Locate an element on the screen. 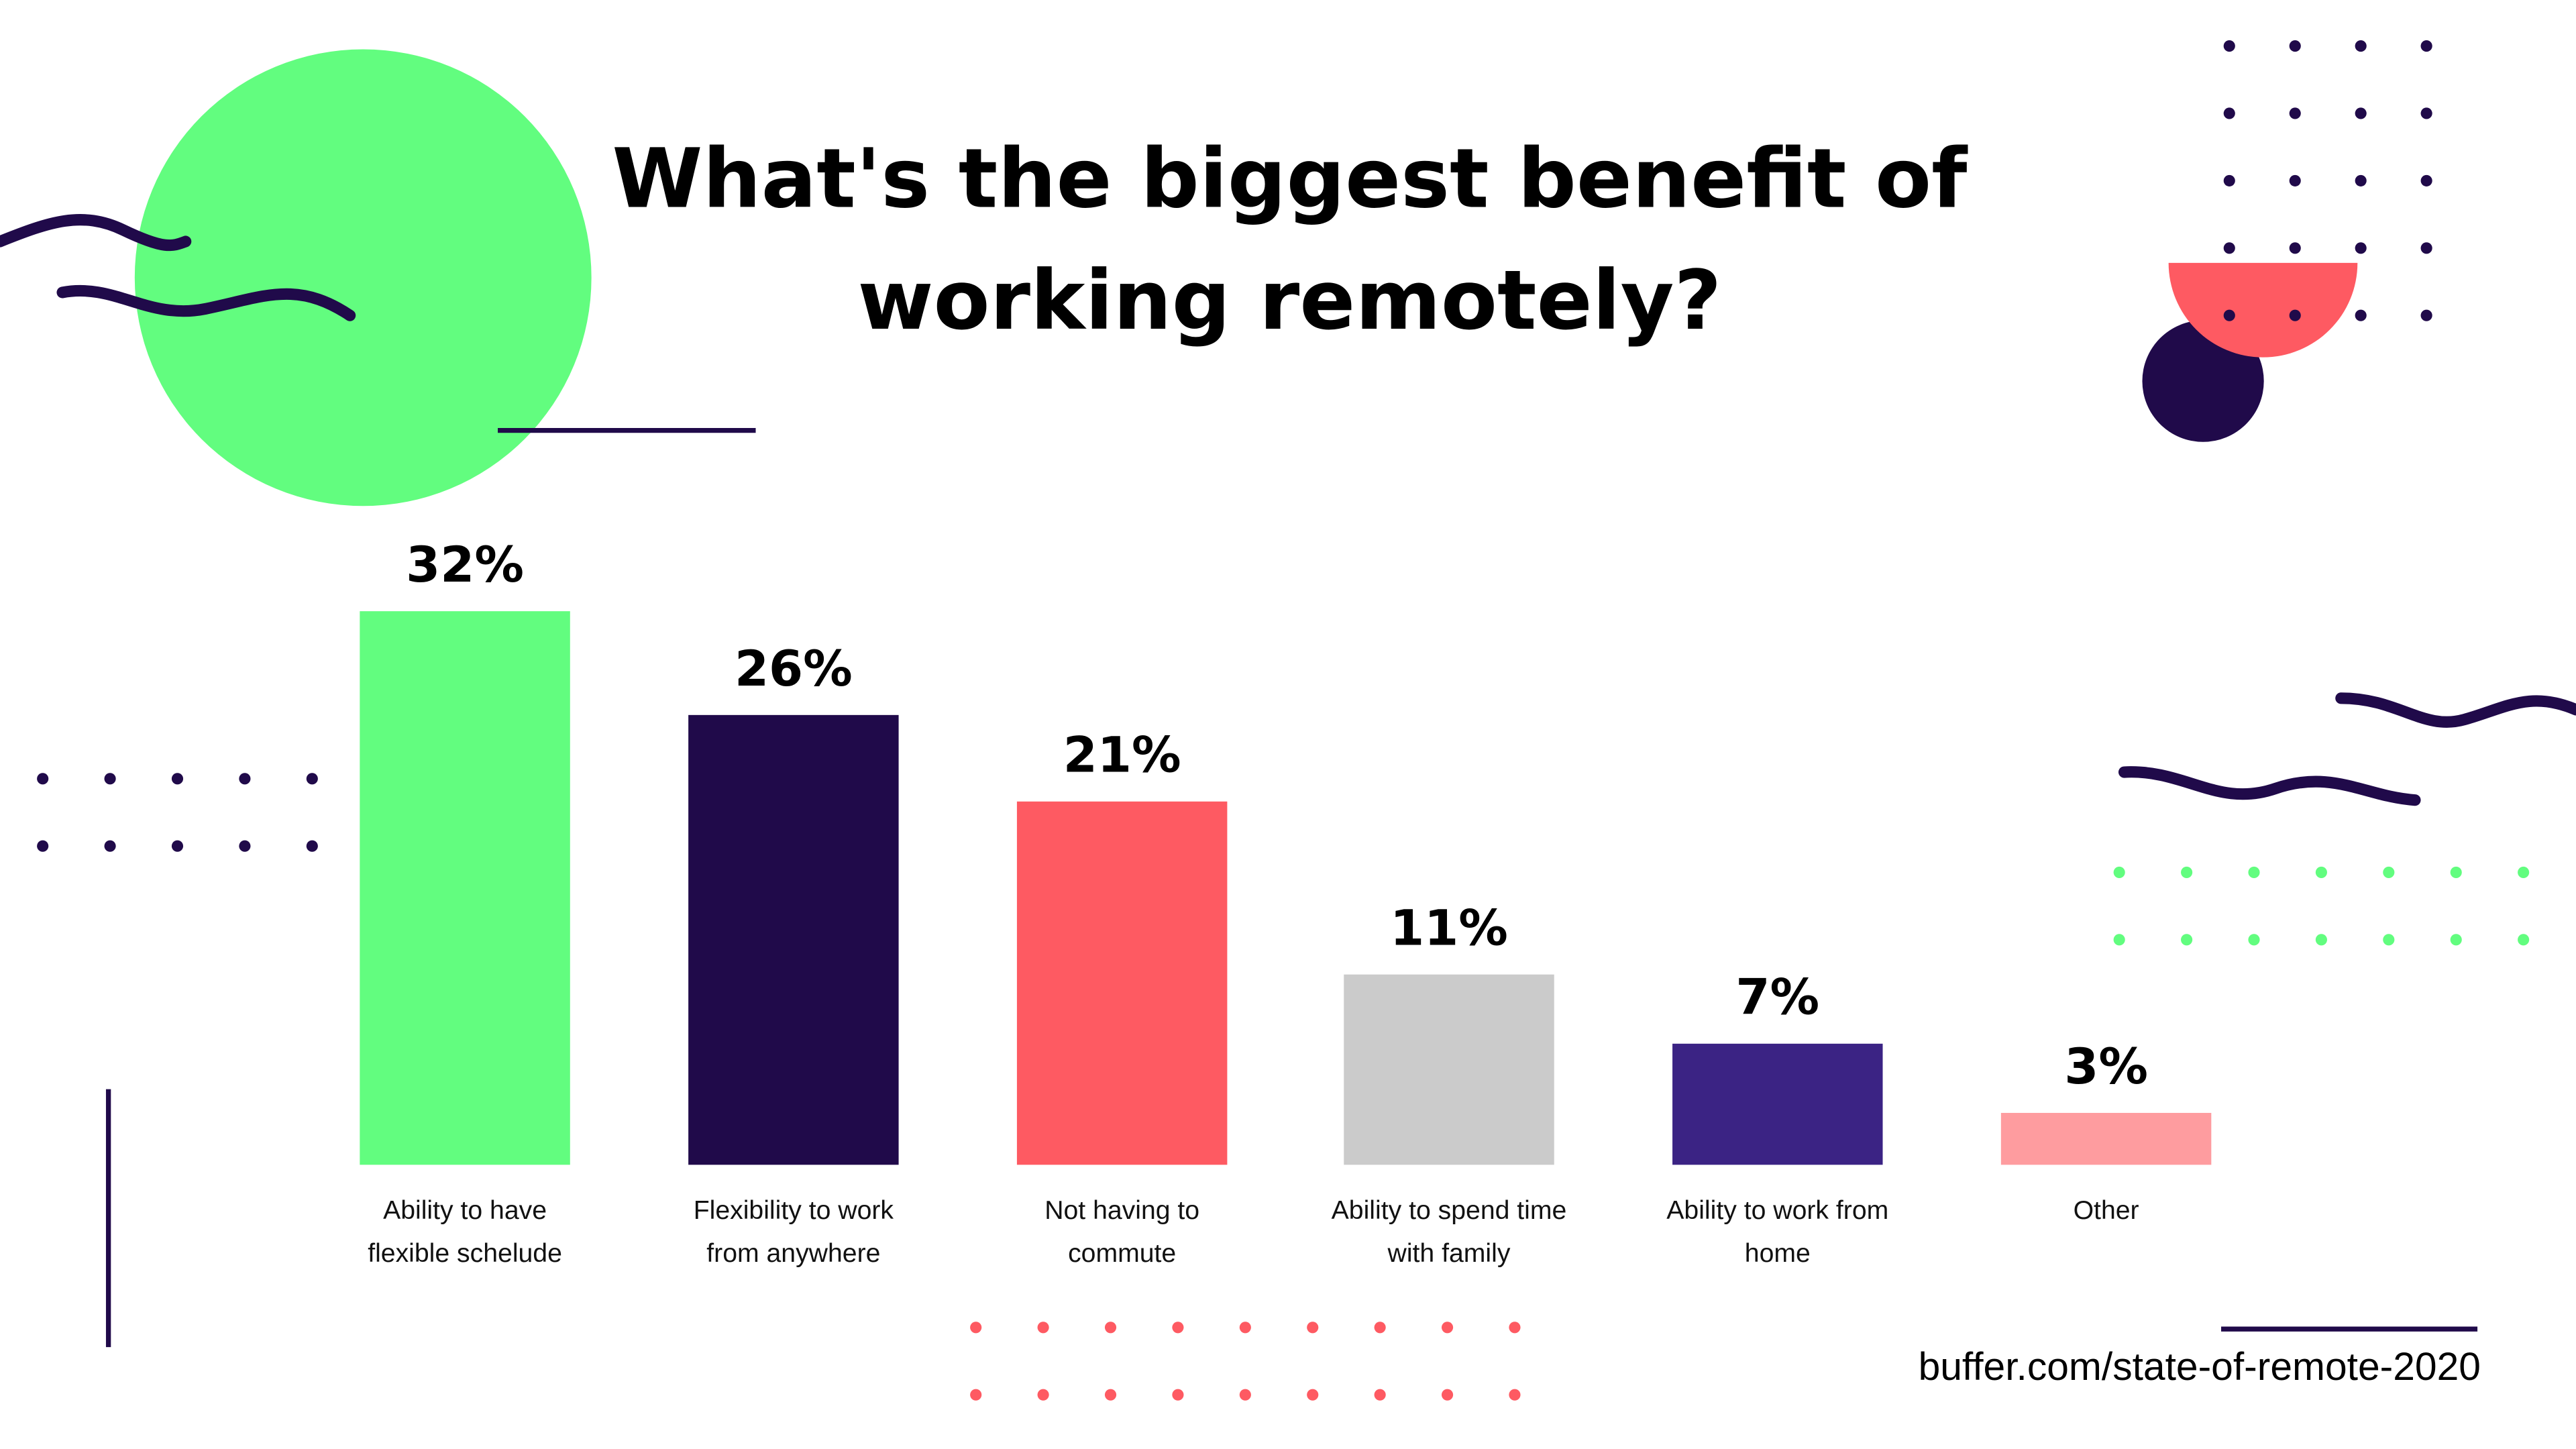 The width and height of the screenshot is (2576, 1449). category-box: Ability to have flexible schelude is located at coordinates (465, 1233).